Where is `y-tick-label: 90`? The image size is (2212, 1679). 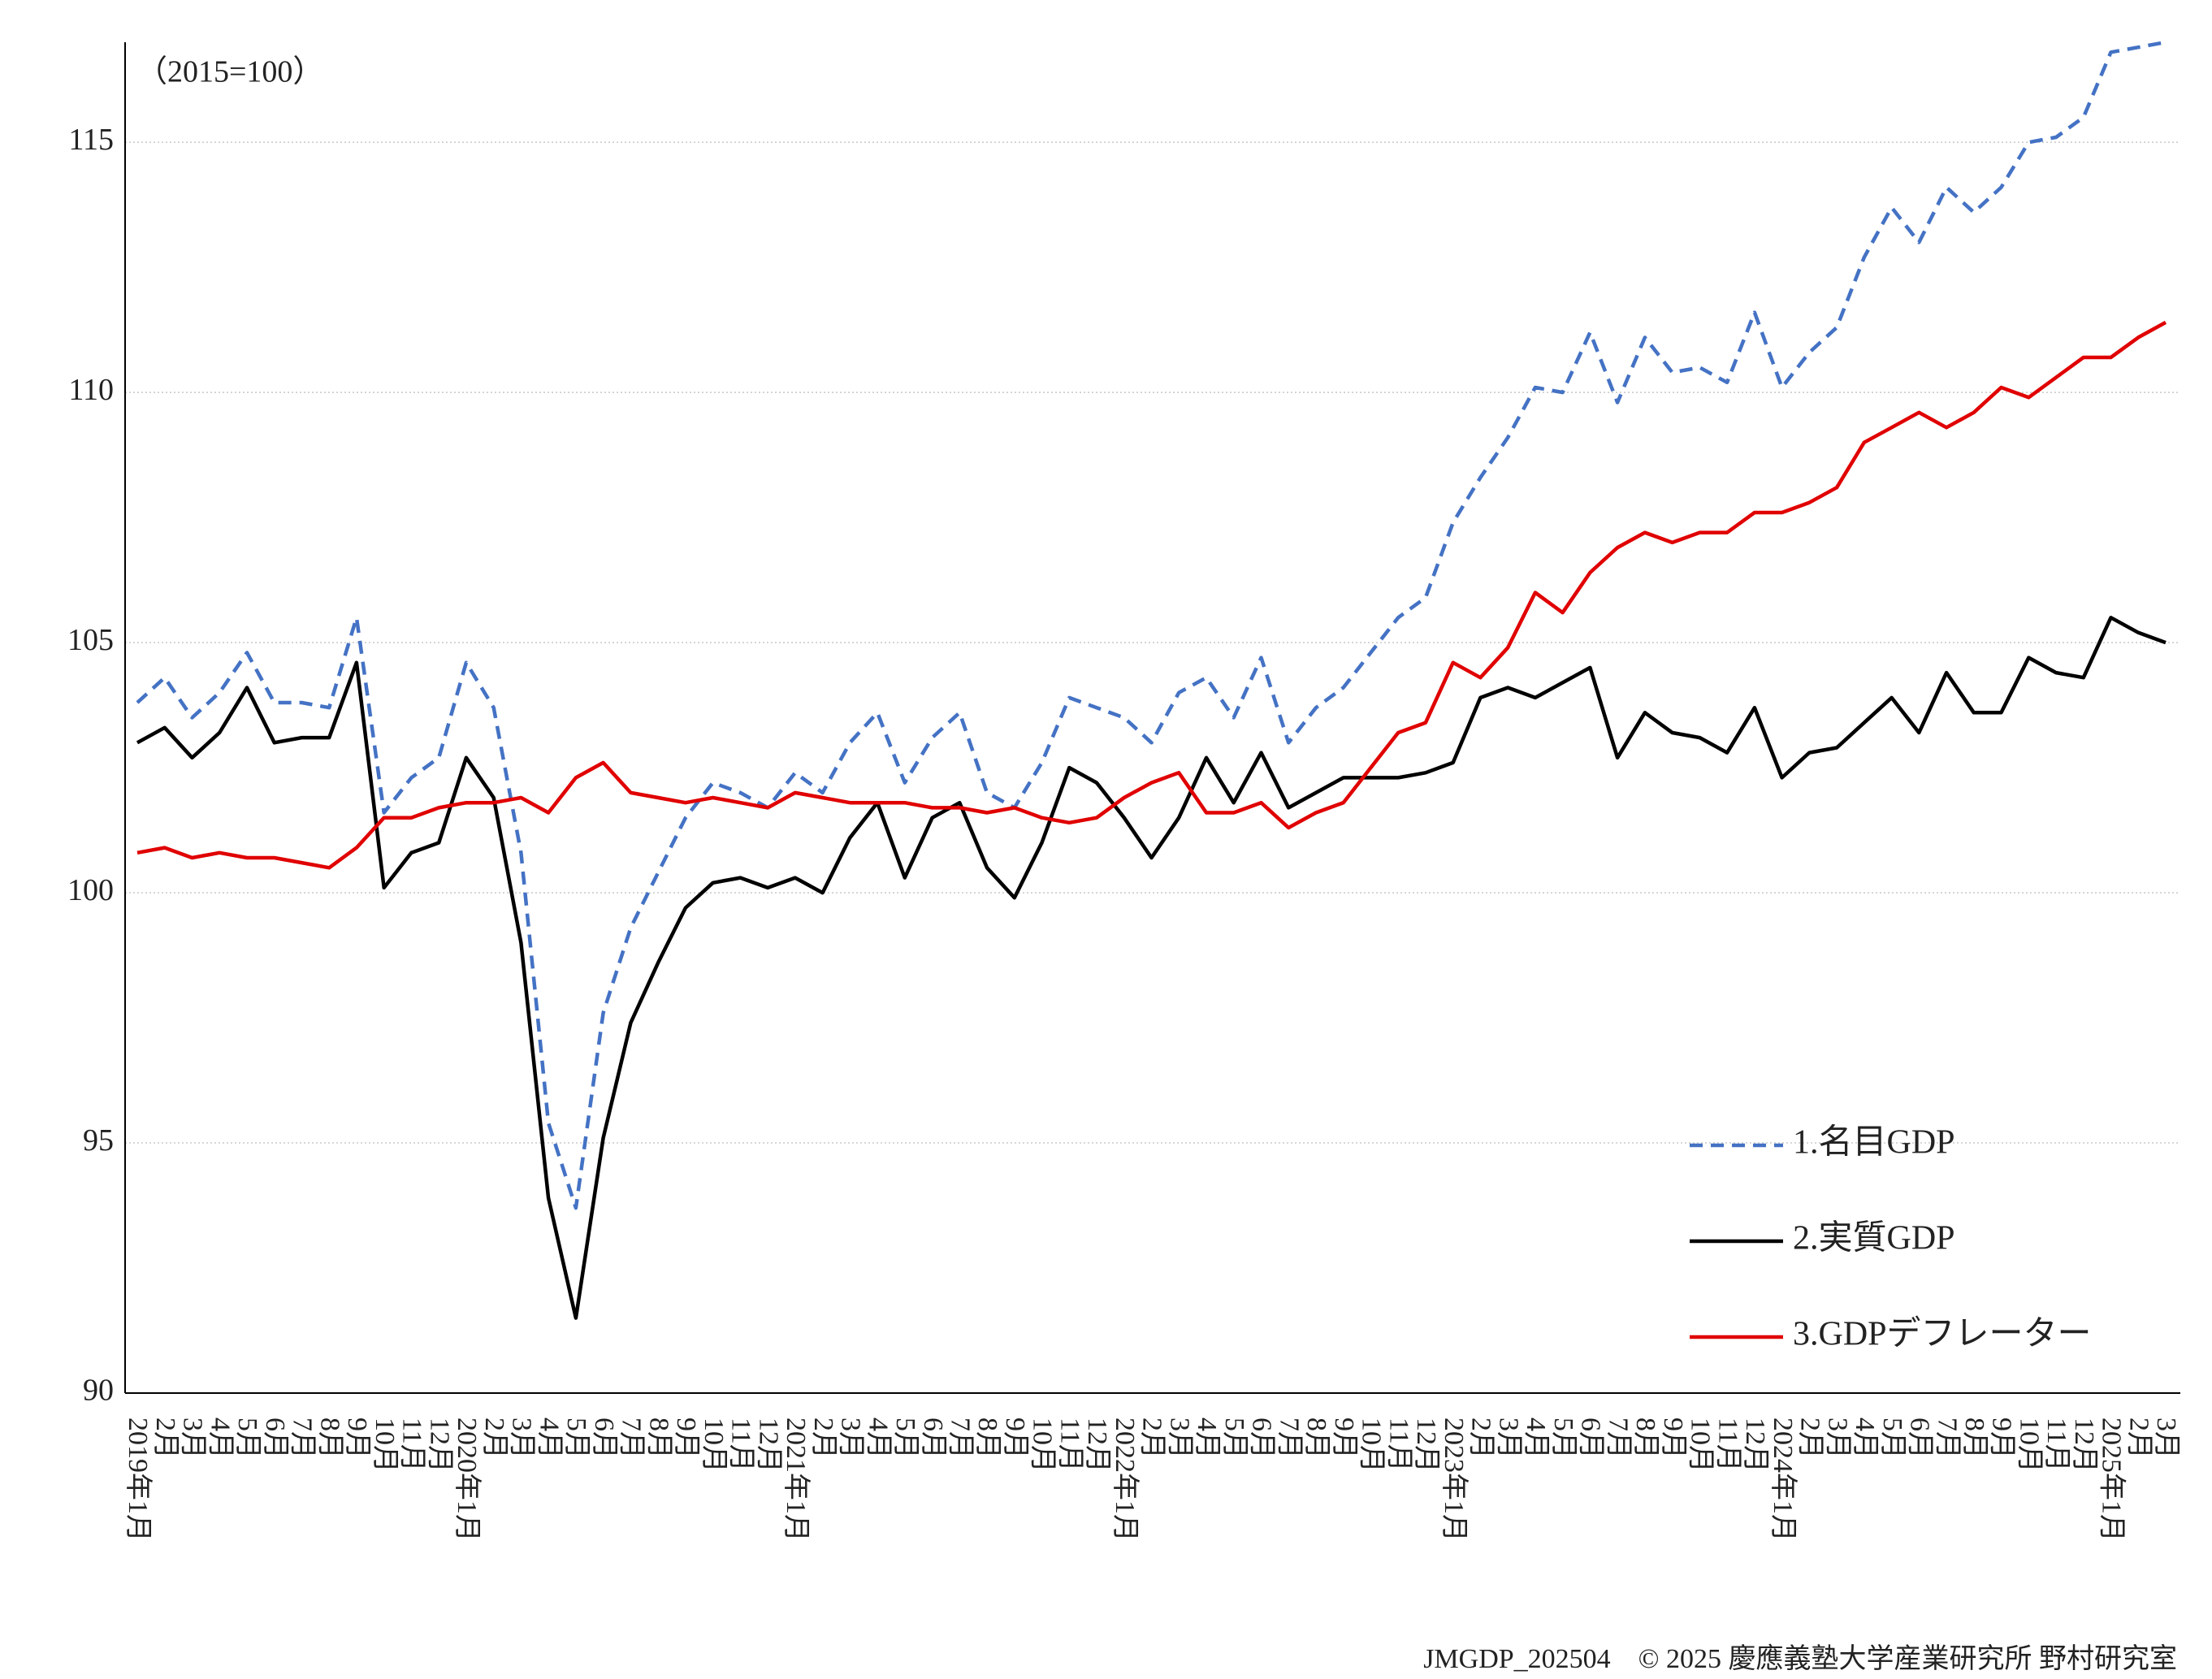 y-tick-label: 90 is located at coordinates (98, 1391).